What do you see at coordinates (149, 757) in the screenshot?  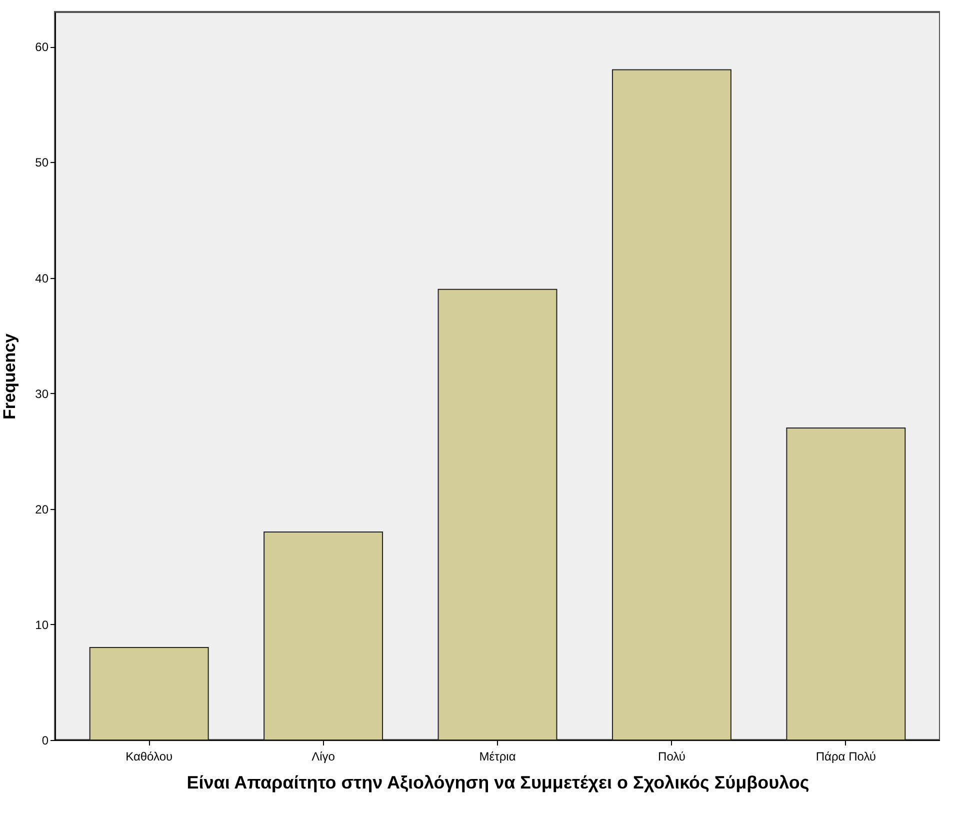 I see `x-tick-label: Καθόλου` at bounding box center [149, 757].